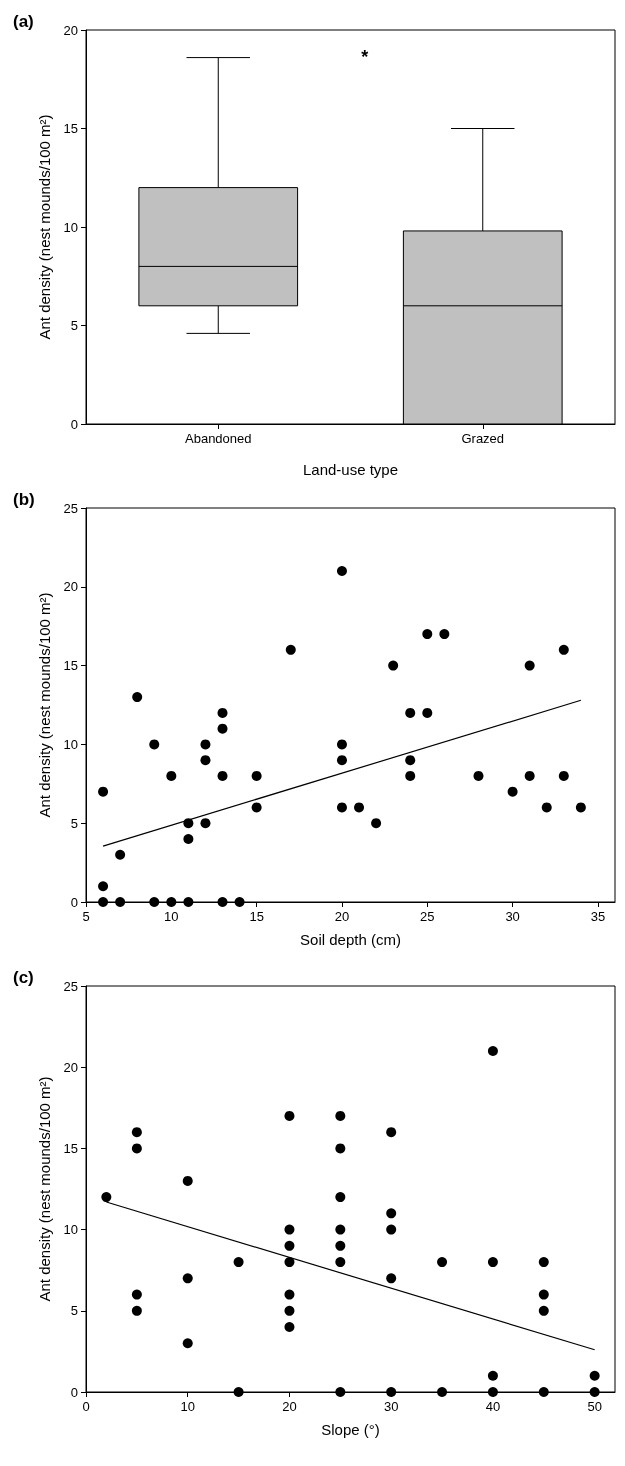  What do you see at coordinates (350, 1429) in the screenshot?
I see `x-axis-title: Slope (°)` at bounding box center [350, 1429].